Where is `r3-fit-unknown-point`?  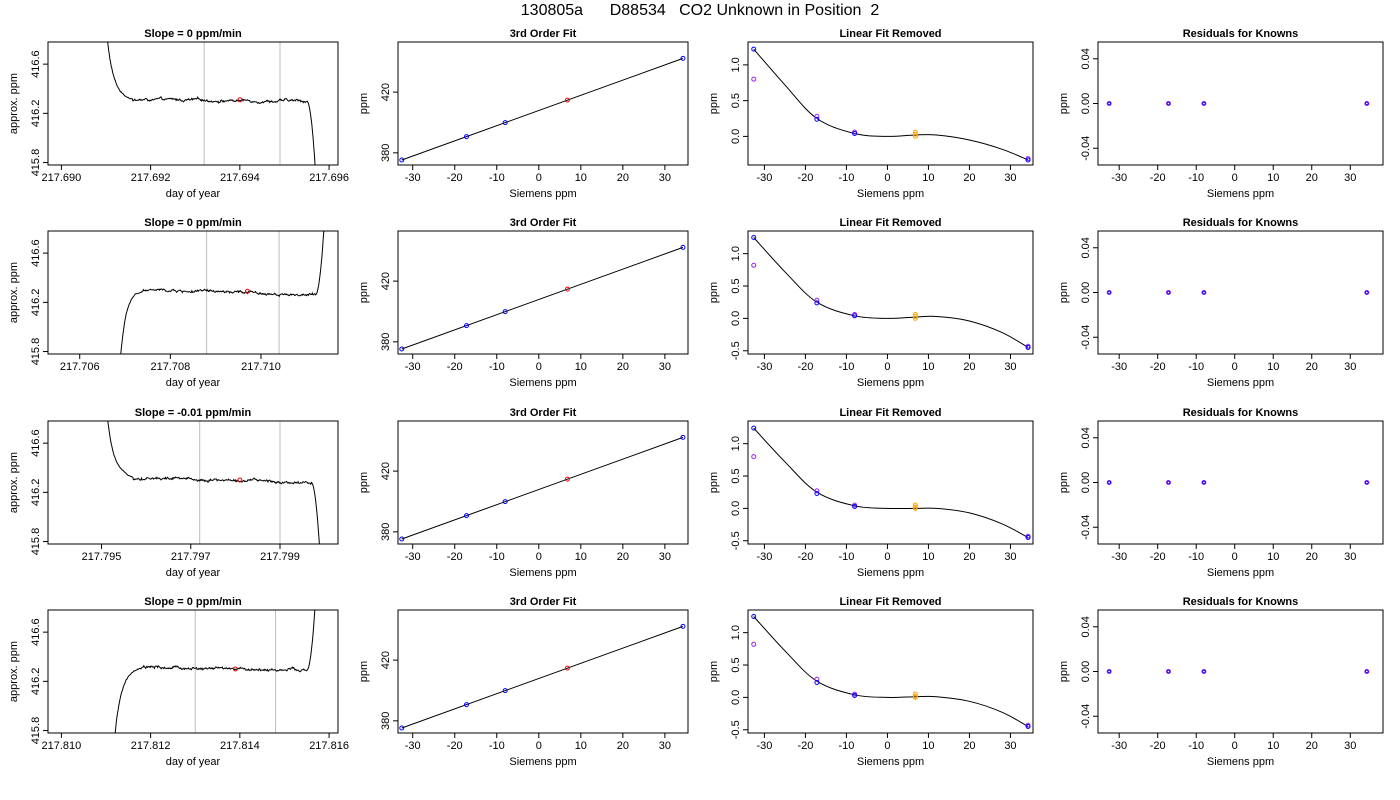 r3-fit-unknown-point is located at coordinates (567, 479).